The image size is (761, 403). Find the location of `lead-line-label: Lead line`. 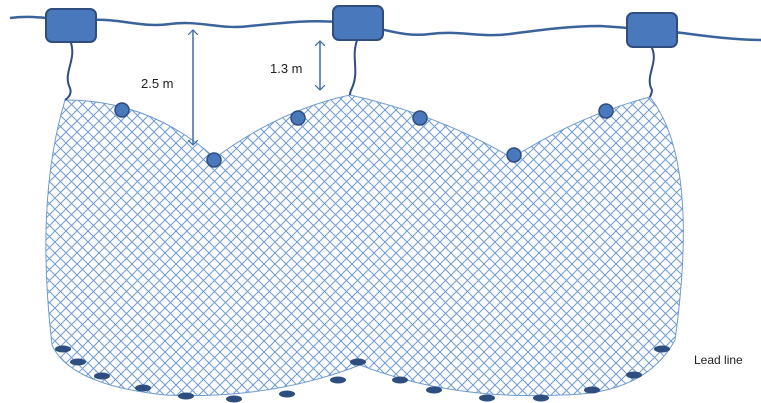

lead-line-label: Lead line is located at coordinates (718, 360).